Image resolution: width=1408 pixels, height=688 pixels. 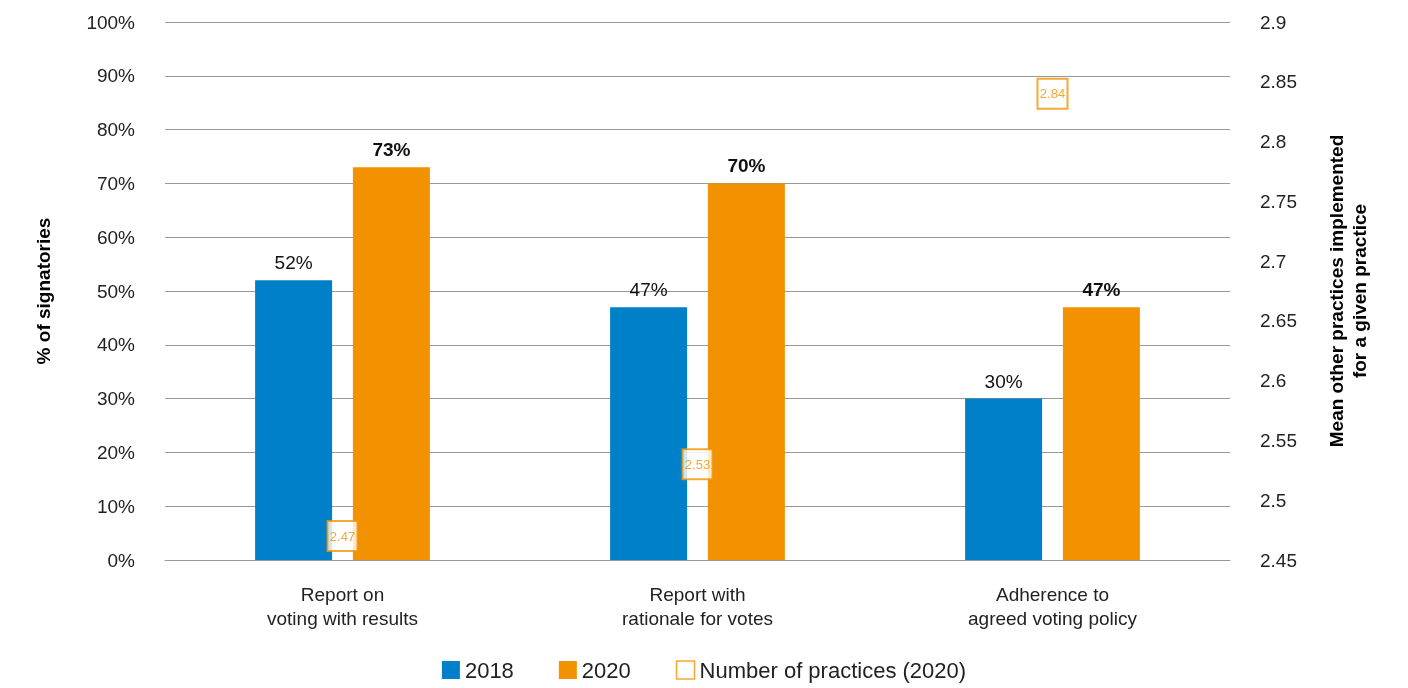 What do you see at coordinates (1273, 142) in the screenshot?
I see `y2-tick-label: 2.8` at bounding box center [1273, 142].